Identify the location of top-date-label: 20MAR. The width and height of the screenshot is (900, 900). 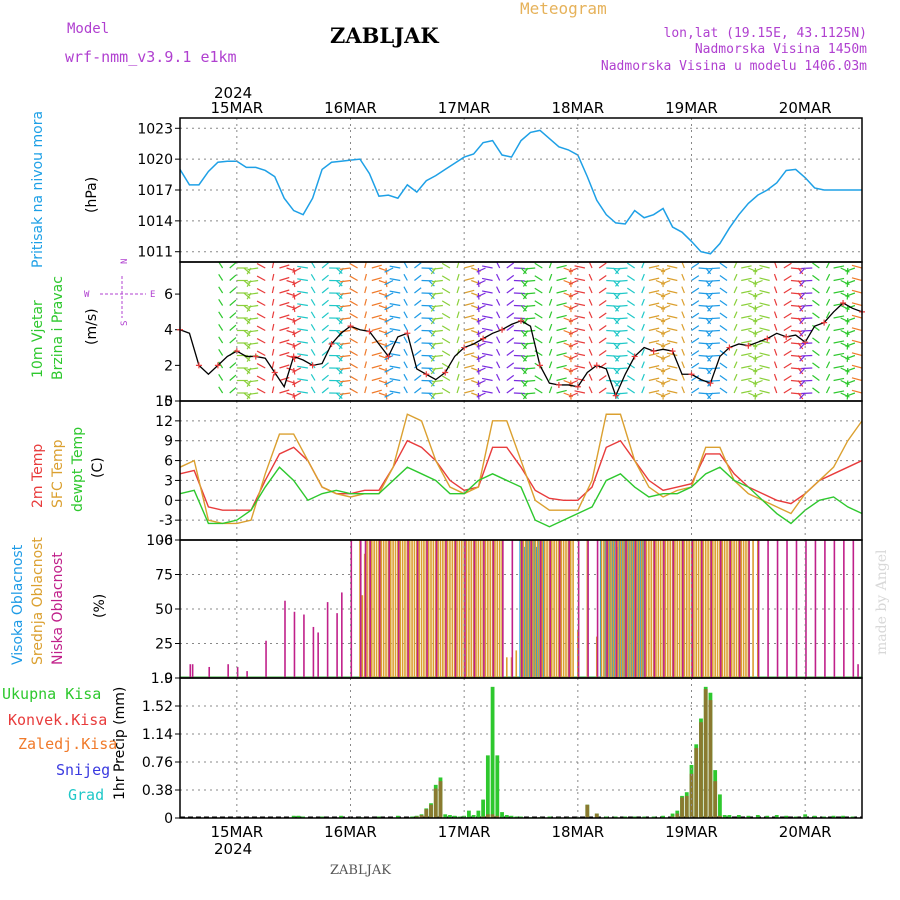
(805, 108).